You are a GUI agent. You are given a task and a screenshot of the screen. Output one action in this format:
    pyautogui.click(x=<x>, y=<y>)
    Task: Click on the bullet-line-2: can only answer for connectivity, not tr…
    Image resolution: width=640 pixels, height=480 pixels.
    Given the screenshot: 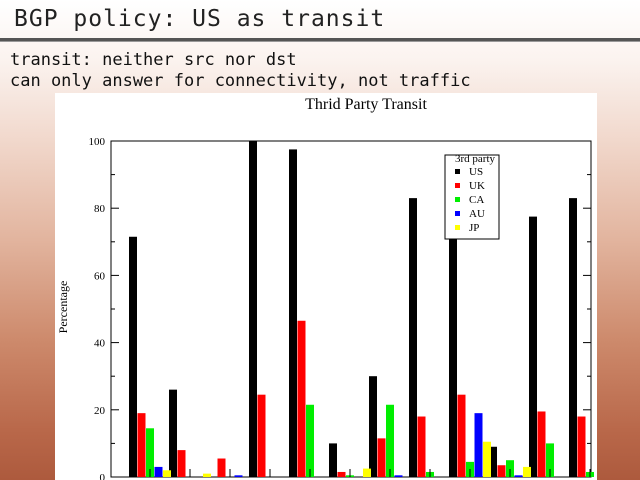 What is the action you would take?
    pyautogui.click(x=240, y=81)
    